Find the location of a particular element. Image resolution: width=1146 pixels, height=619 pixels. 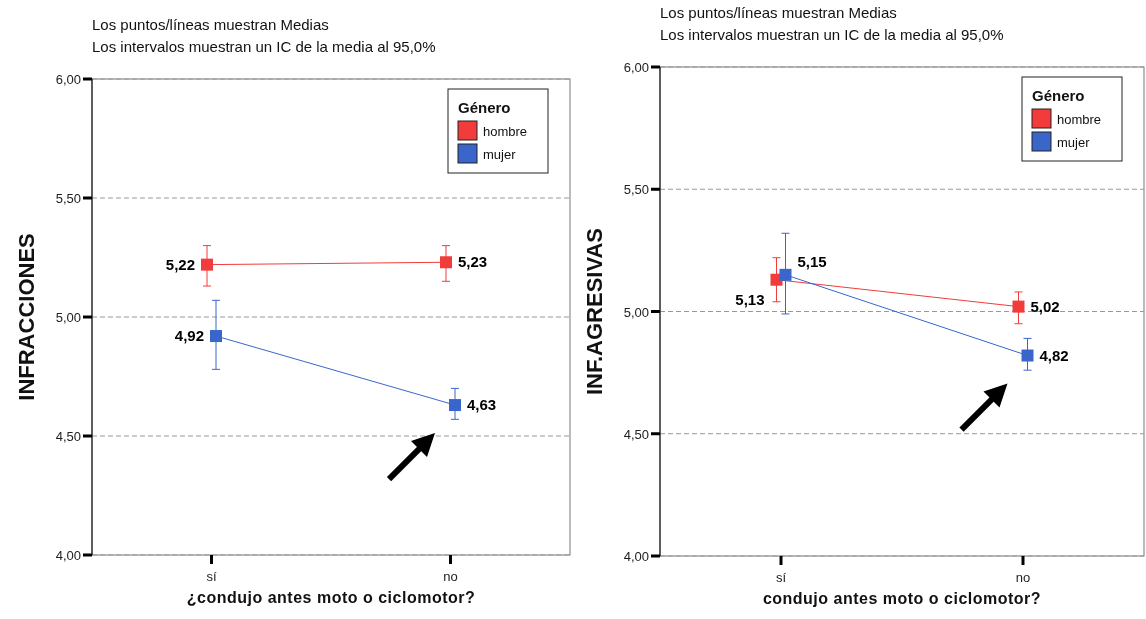

data-label: 5,23 is located at coordinates (473, 262).